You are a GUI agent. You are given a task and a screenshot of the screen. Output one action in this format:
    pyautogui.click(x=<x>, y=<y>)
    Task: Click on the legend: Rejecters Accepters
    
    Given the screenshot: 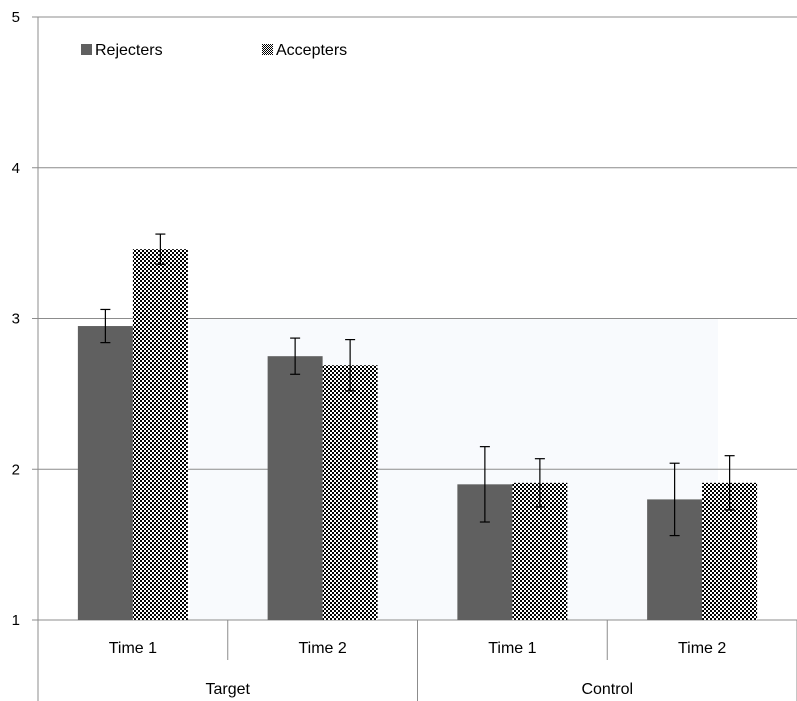 What is the action you would take?
    pyautogui.click(x=214, y=50)
    